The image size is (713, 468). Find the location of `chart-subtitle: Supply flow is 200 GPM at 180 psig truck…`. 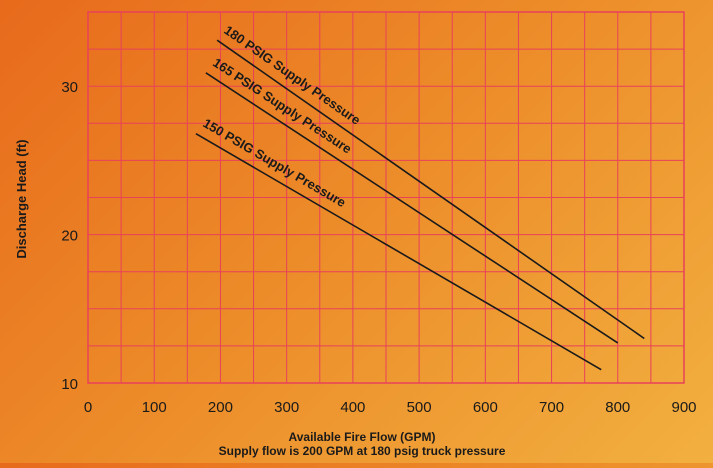

chart-subtitle: Supply flow is 200 GPM at 180 psig truck… is located at coordinates (362, 451).